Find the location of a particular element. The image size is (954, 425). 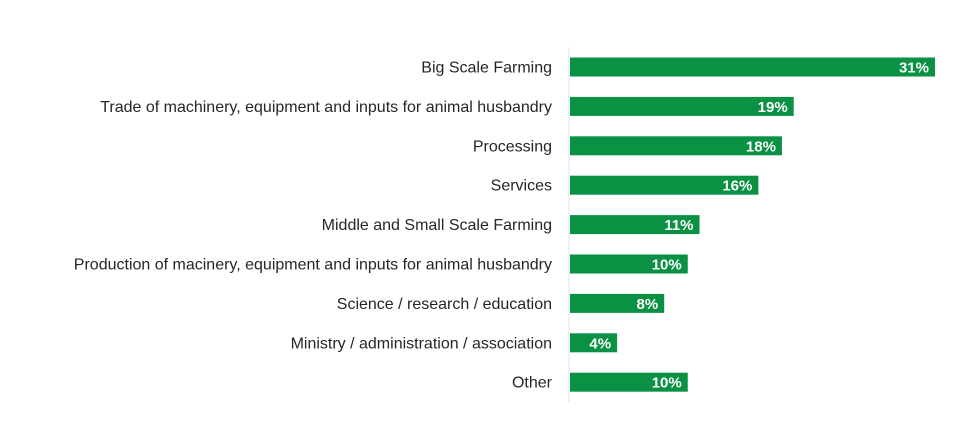

value-label: 31% is located at coordinates (914, 68).